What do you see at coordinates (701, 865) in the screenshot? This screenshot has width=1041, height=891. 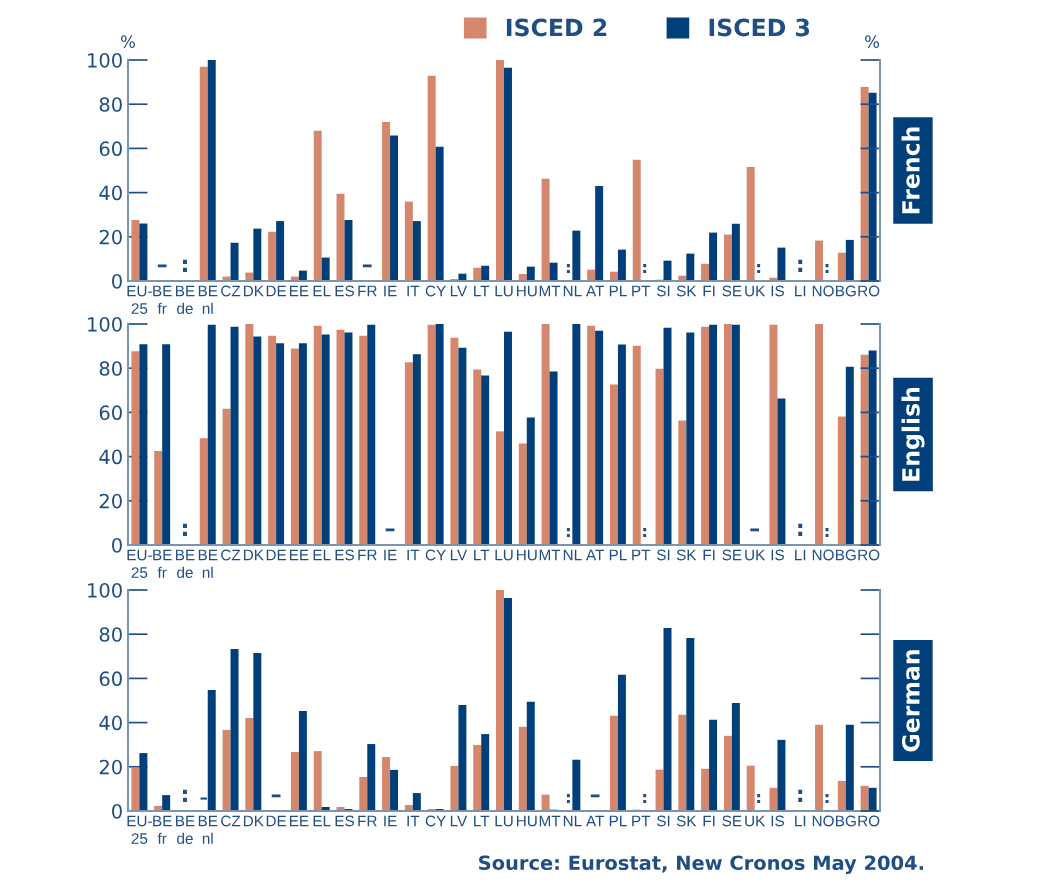 I see `source-note: Source: Eurostat, New Cronos May 2004.` at bounding box center [701, 865].